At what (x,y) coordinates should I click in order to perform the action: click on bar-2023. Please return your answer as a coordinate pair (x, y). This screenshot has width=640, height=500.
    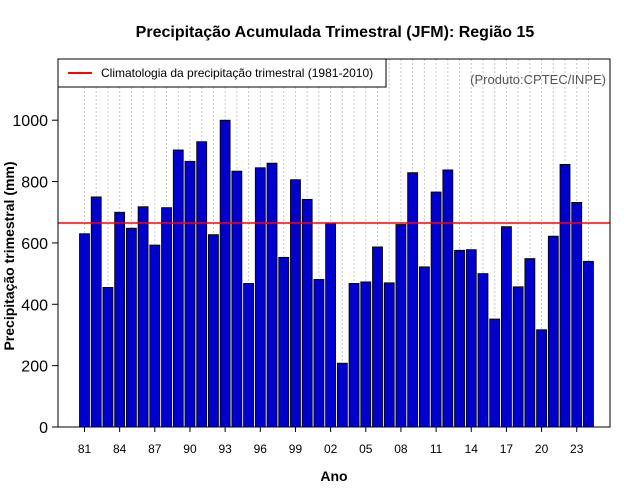
    Looking at the image, I should click on (577, 315).